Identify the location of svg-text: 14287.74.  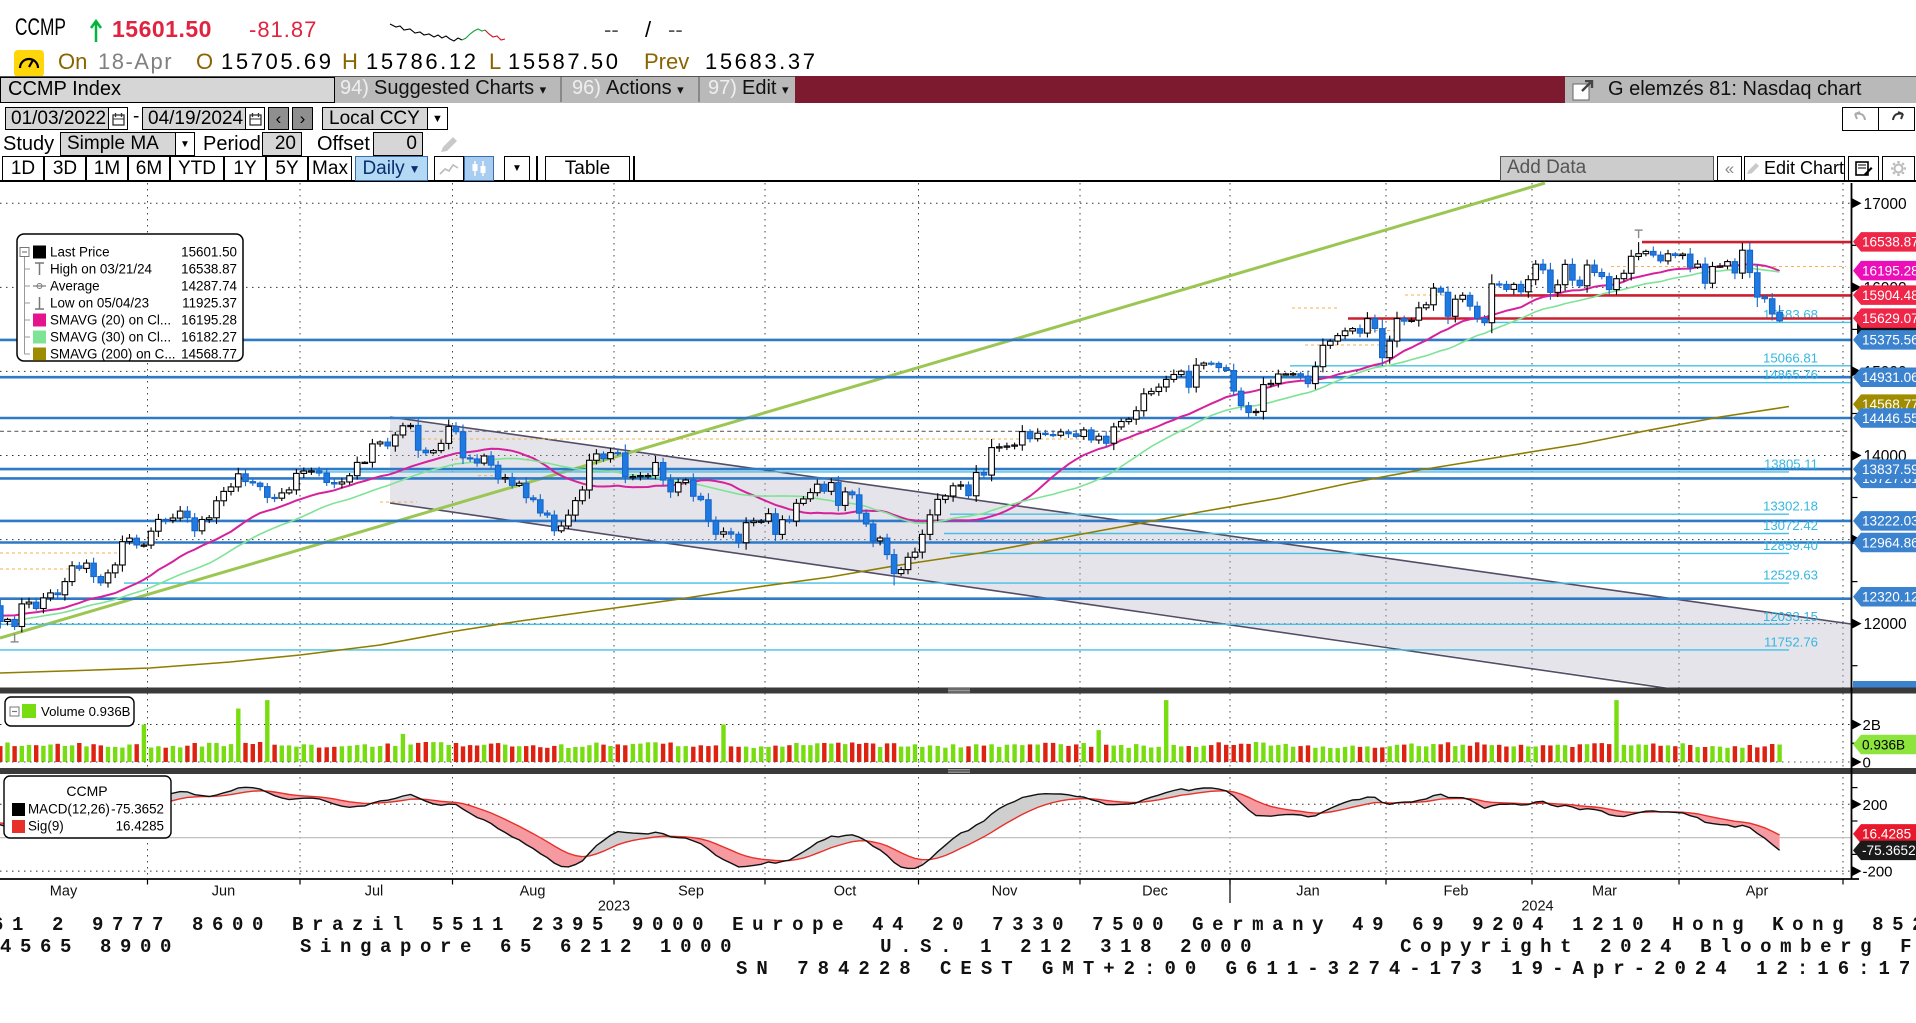
(209, 286).